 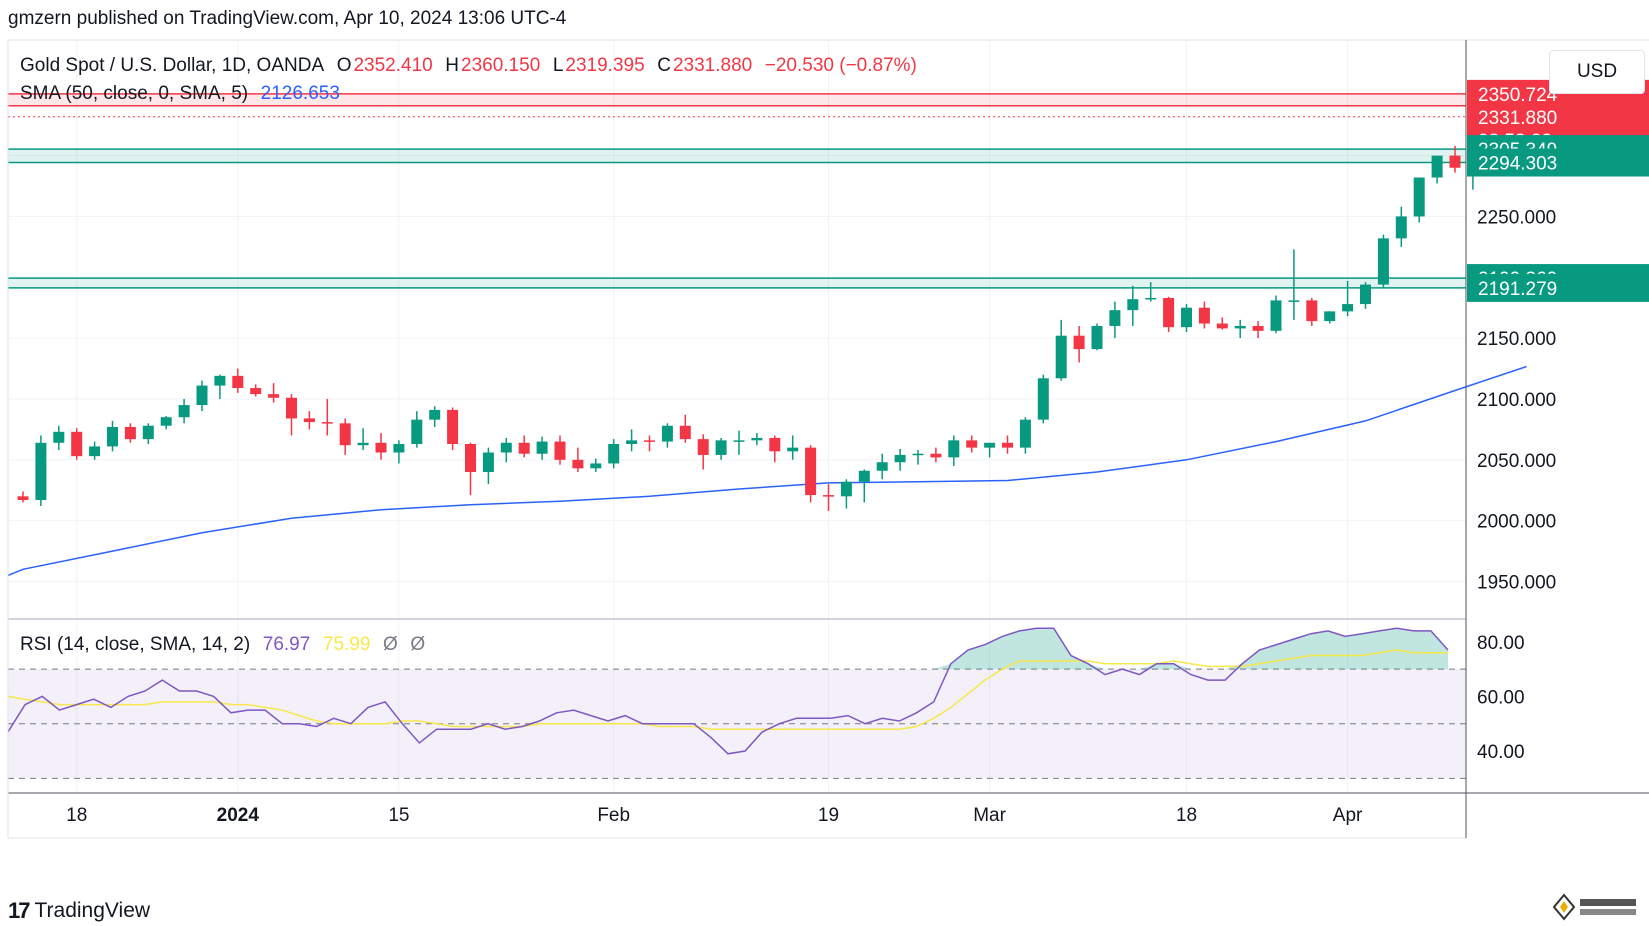 What do you see at coordinates (558, 65) in the screenshot?
I see `low-label: L` at bounding box center [558, 65].